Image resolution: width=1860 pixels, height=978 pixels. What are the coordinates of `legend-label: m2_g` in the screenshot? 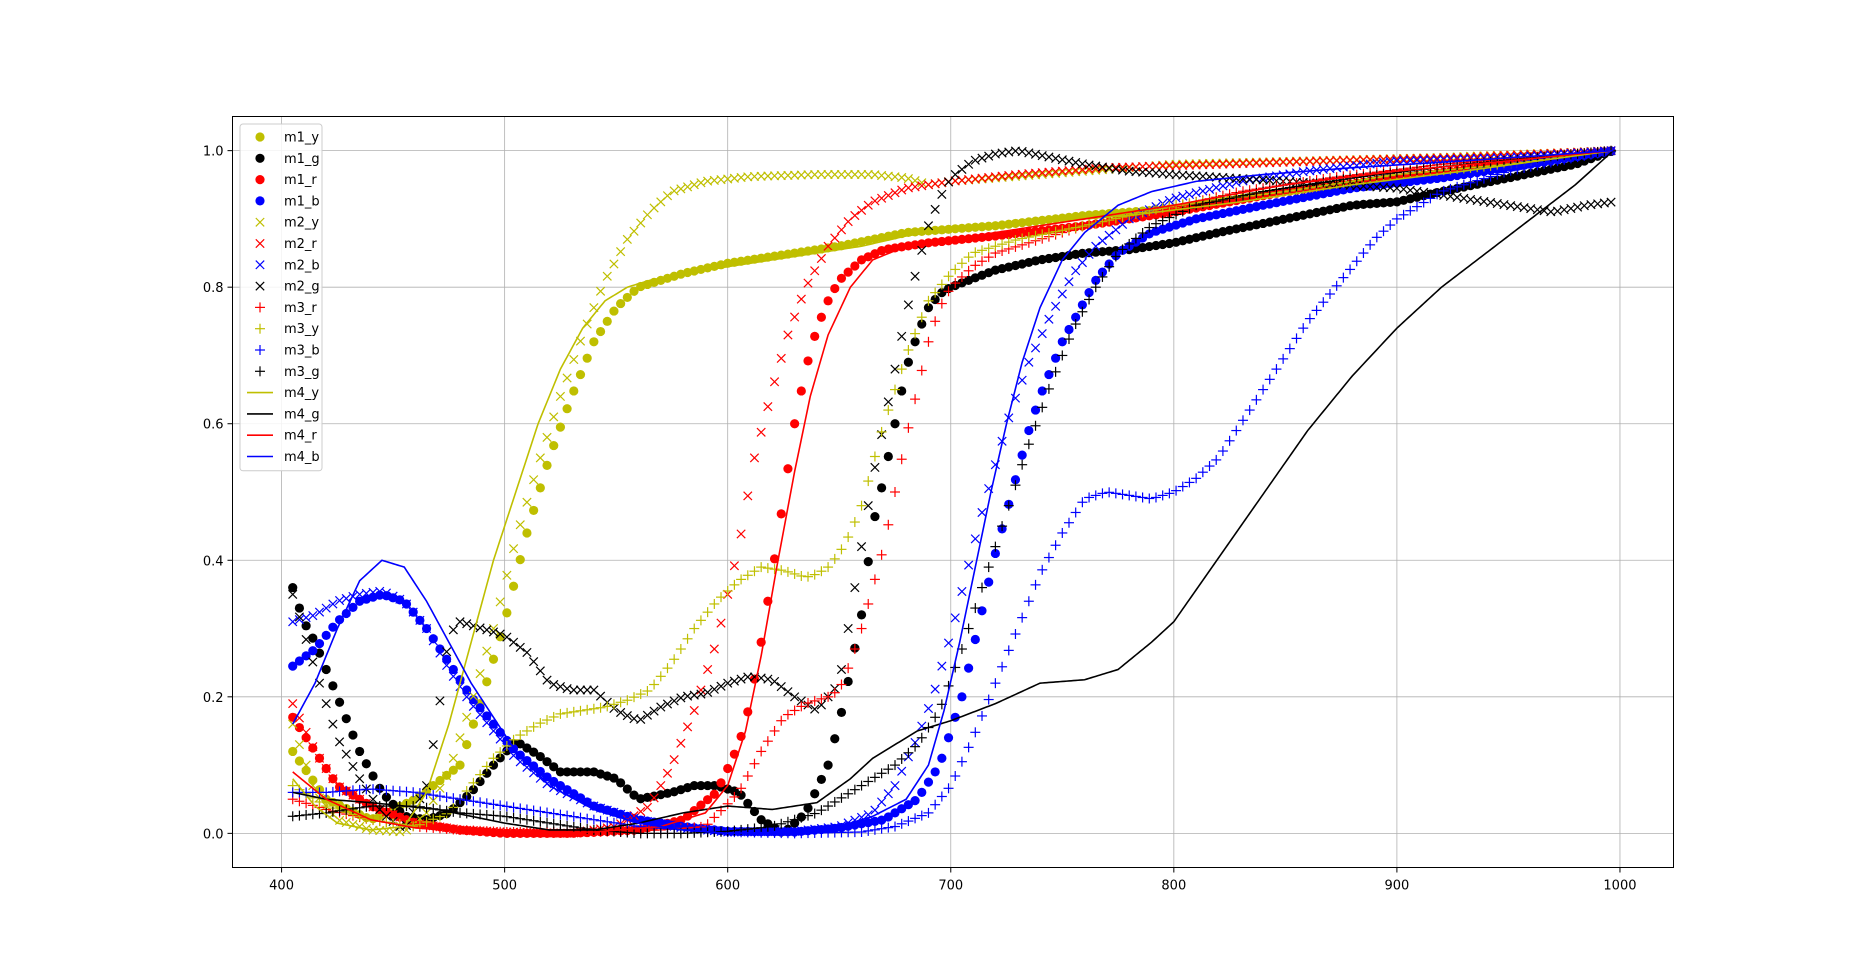 It's located at (302, 287).